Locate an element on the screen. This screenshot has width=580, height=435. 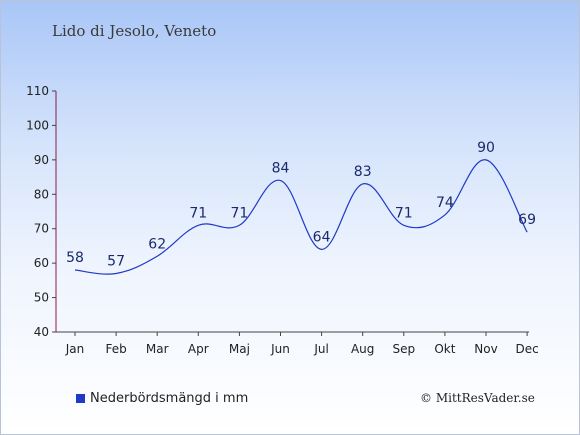
x-tick-label: Jan is located at coordinates (75, 349).